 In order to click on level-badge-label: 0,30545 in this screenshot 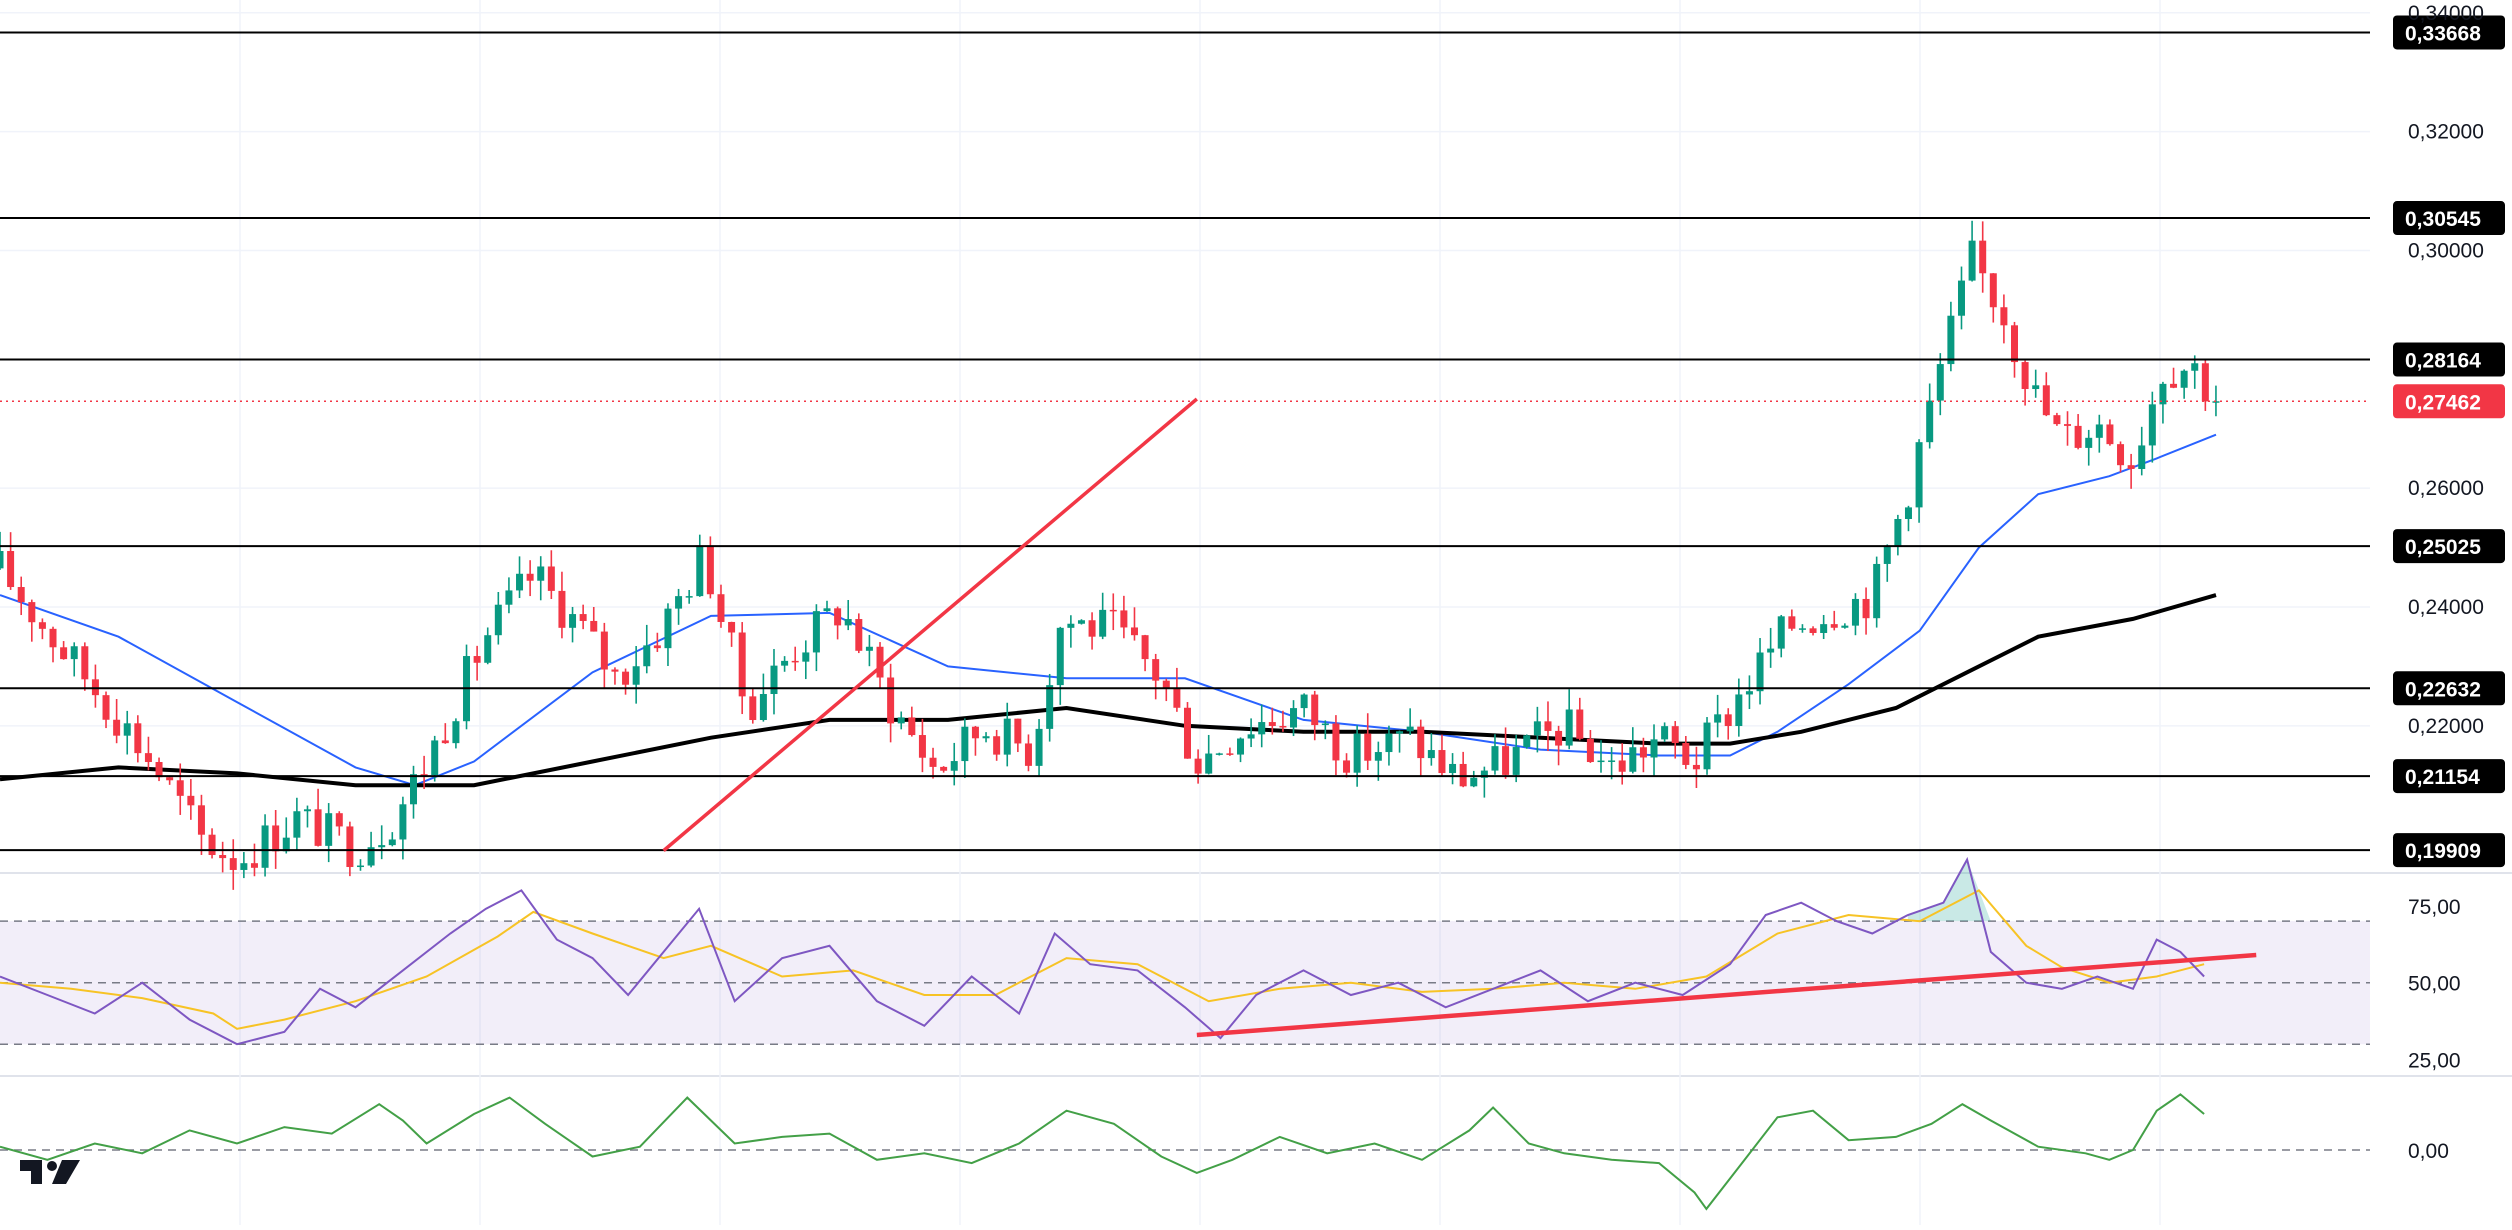, I will do `click(2443, 219)`.